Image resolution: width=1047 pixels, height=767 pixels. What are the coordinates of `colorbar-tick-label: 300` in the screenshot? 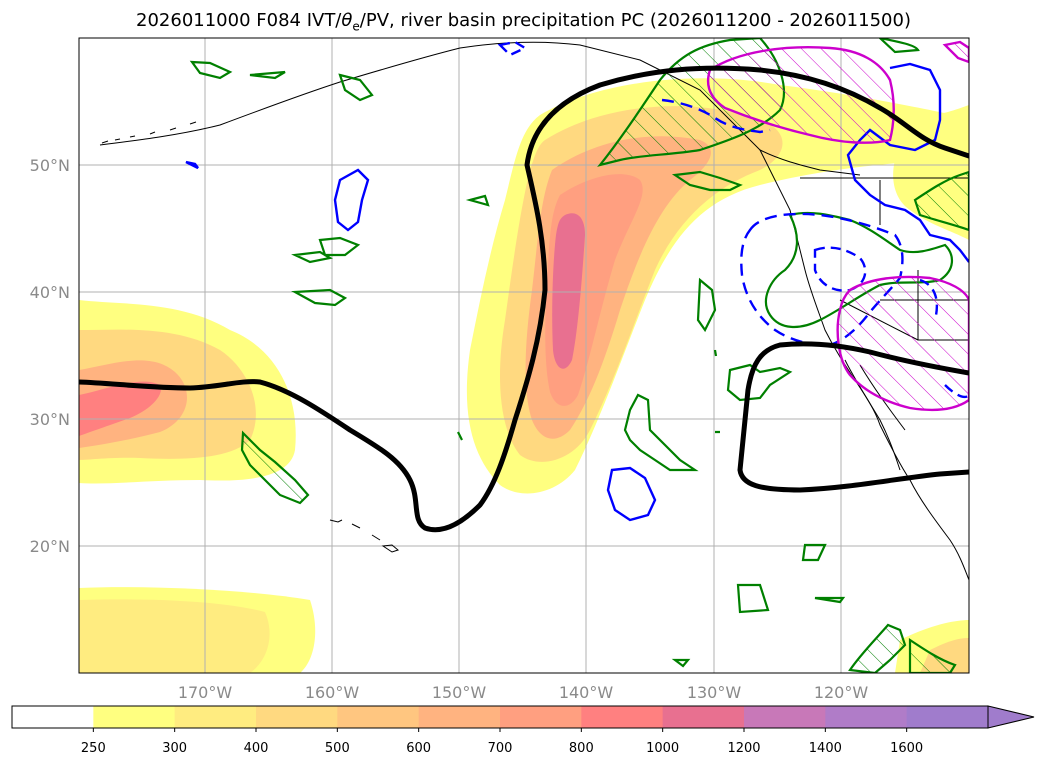 It's located at (174, 748).